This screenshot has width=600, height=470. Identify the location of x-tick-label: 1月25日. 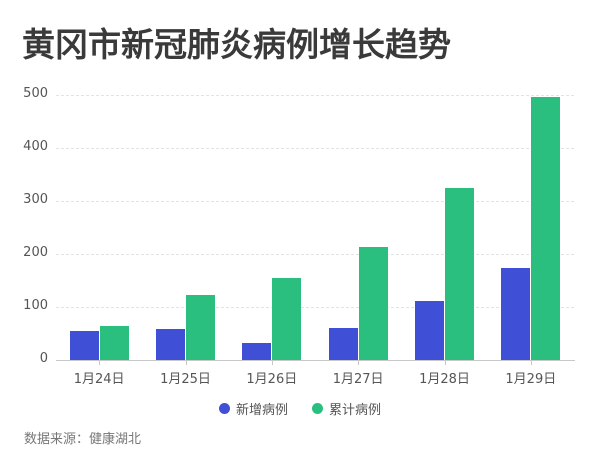
(185, 379).